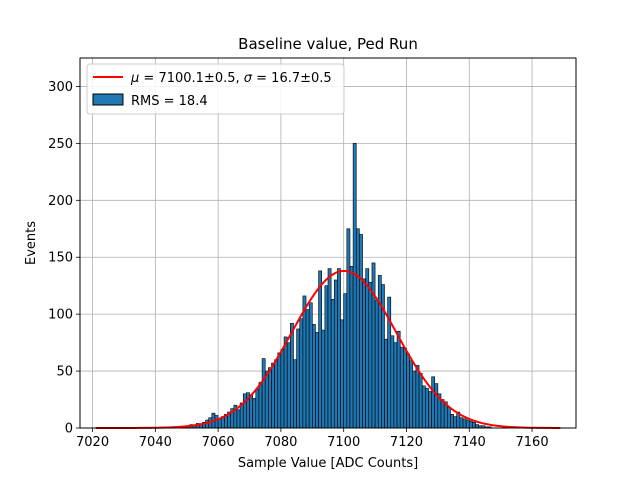 The height and width of the screenshot is (480, 640). I want to click on y-tick-label: 200, so click(60, 201).